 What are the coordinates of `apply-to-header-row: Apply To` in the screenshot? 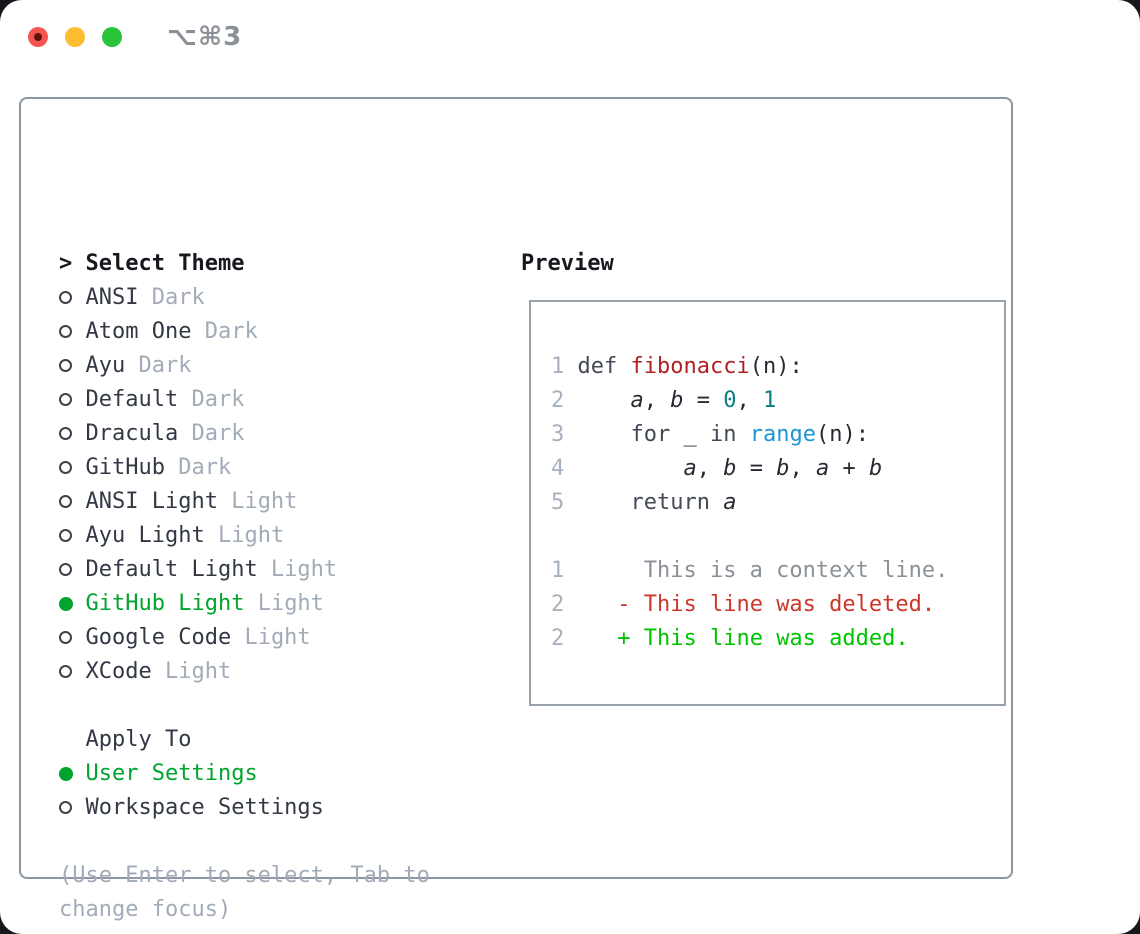 It's located at (244, 740).